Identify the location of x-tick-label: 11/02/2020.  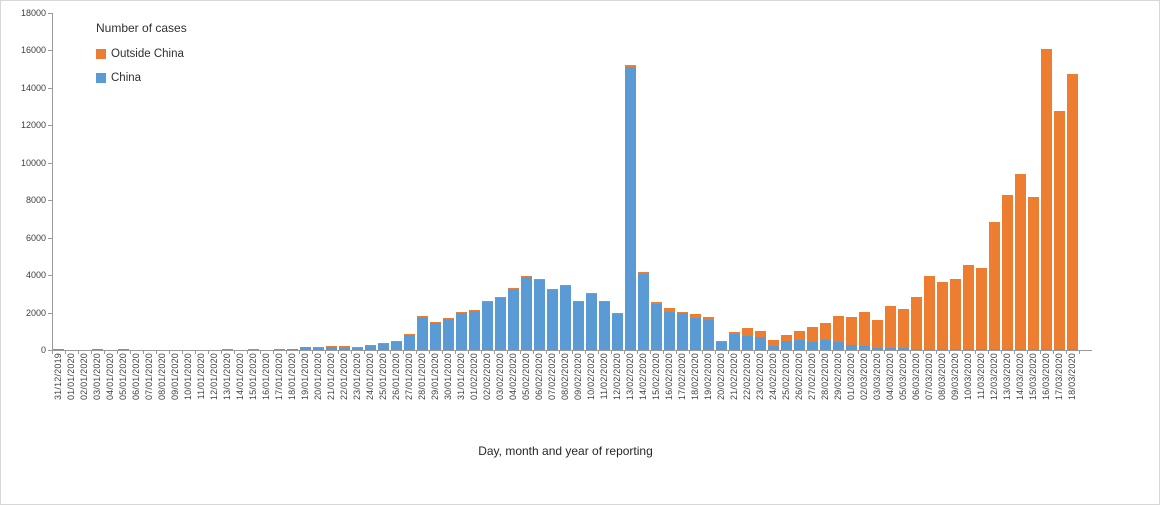
(604, 376).